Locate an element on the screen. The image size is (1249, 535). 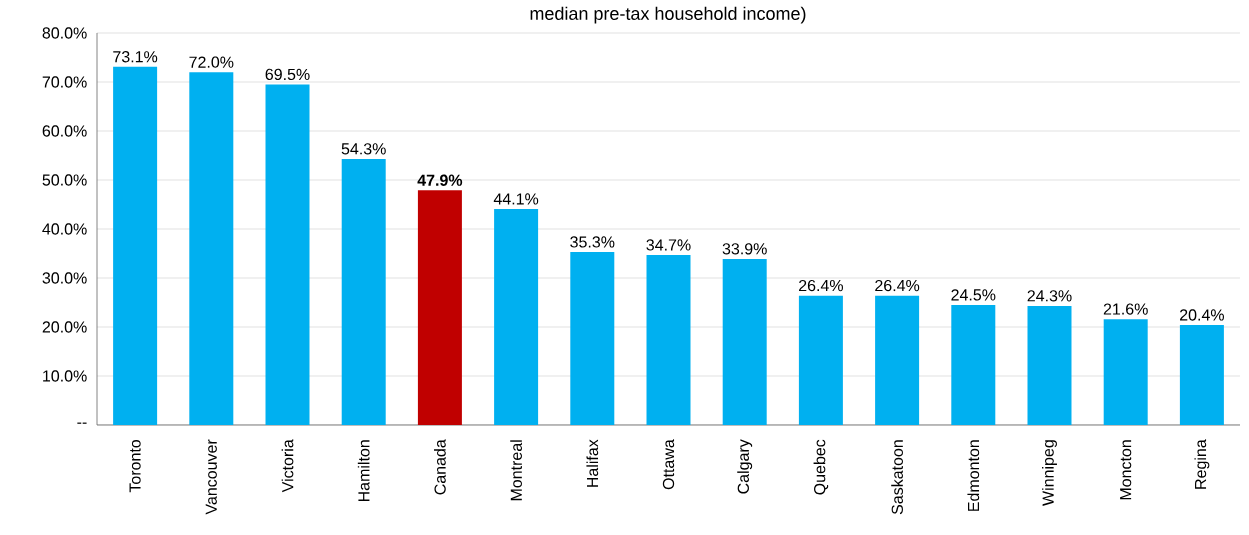
data-label: 72.0% is located at coordinates (211, 62).